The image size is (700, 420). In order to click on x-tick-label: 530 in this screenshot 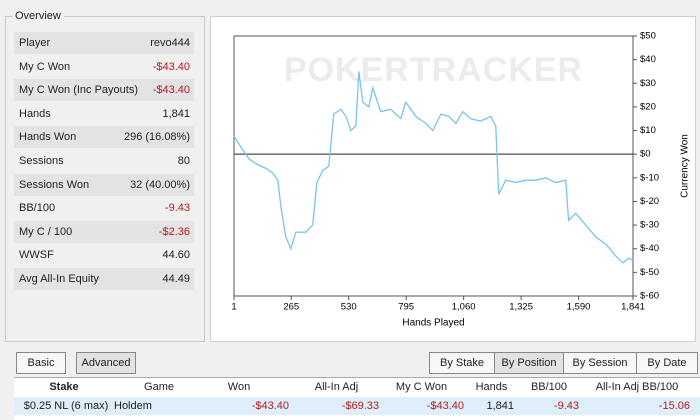, I will do `click(349, 307)`.